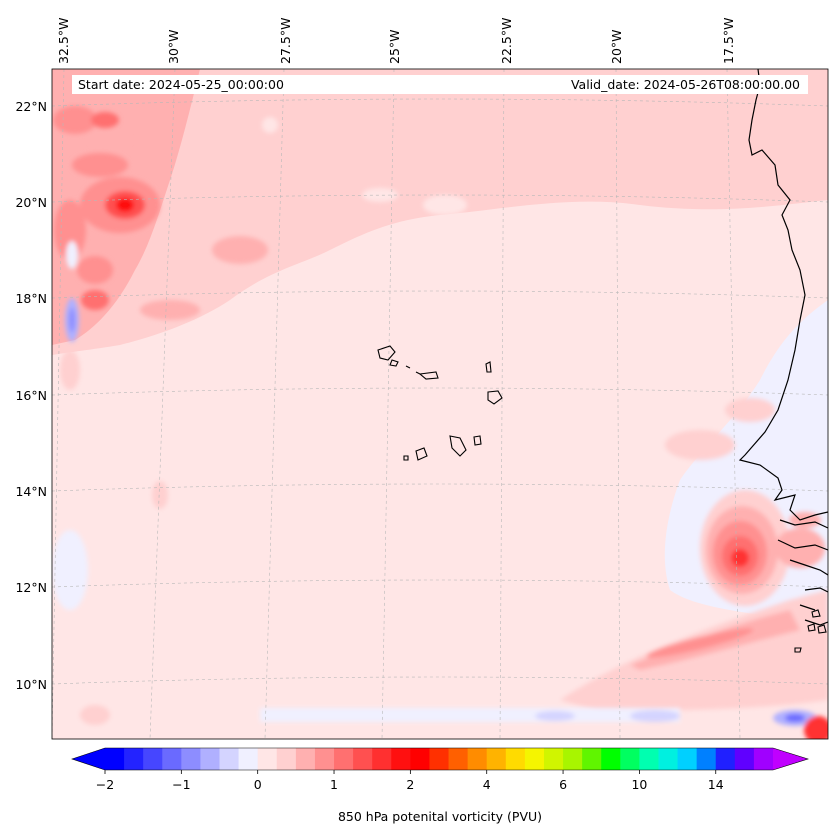  I want to click on lat-label: 12°N, so click(31, 587).